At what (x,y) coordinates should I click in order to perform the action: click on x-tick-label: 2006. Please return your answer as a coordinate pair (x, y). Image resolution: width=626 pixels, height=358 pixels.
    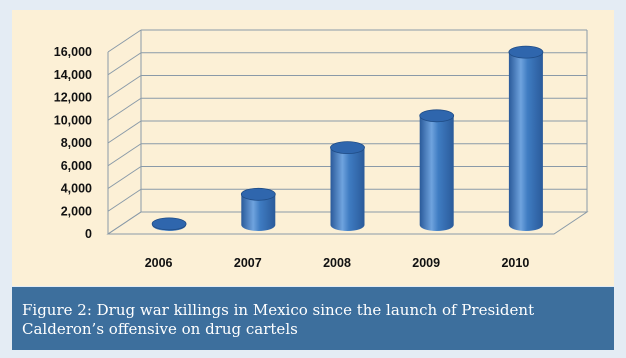
    Looking at the image, I should click on (159, 263).